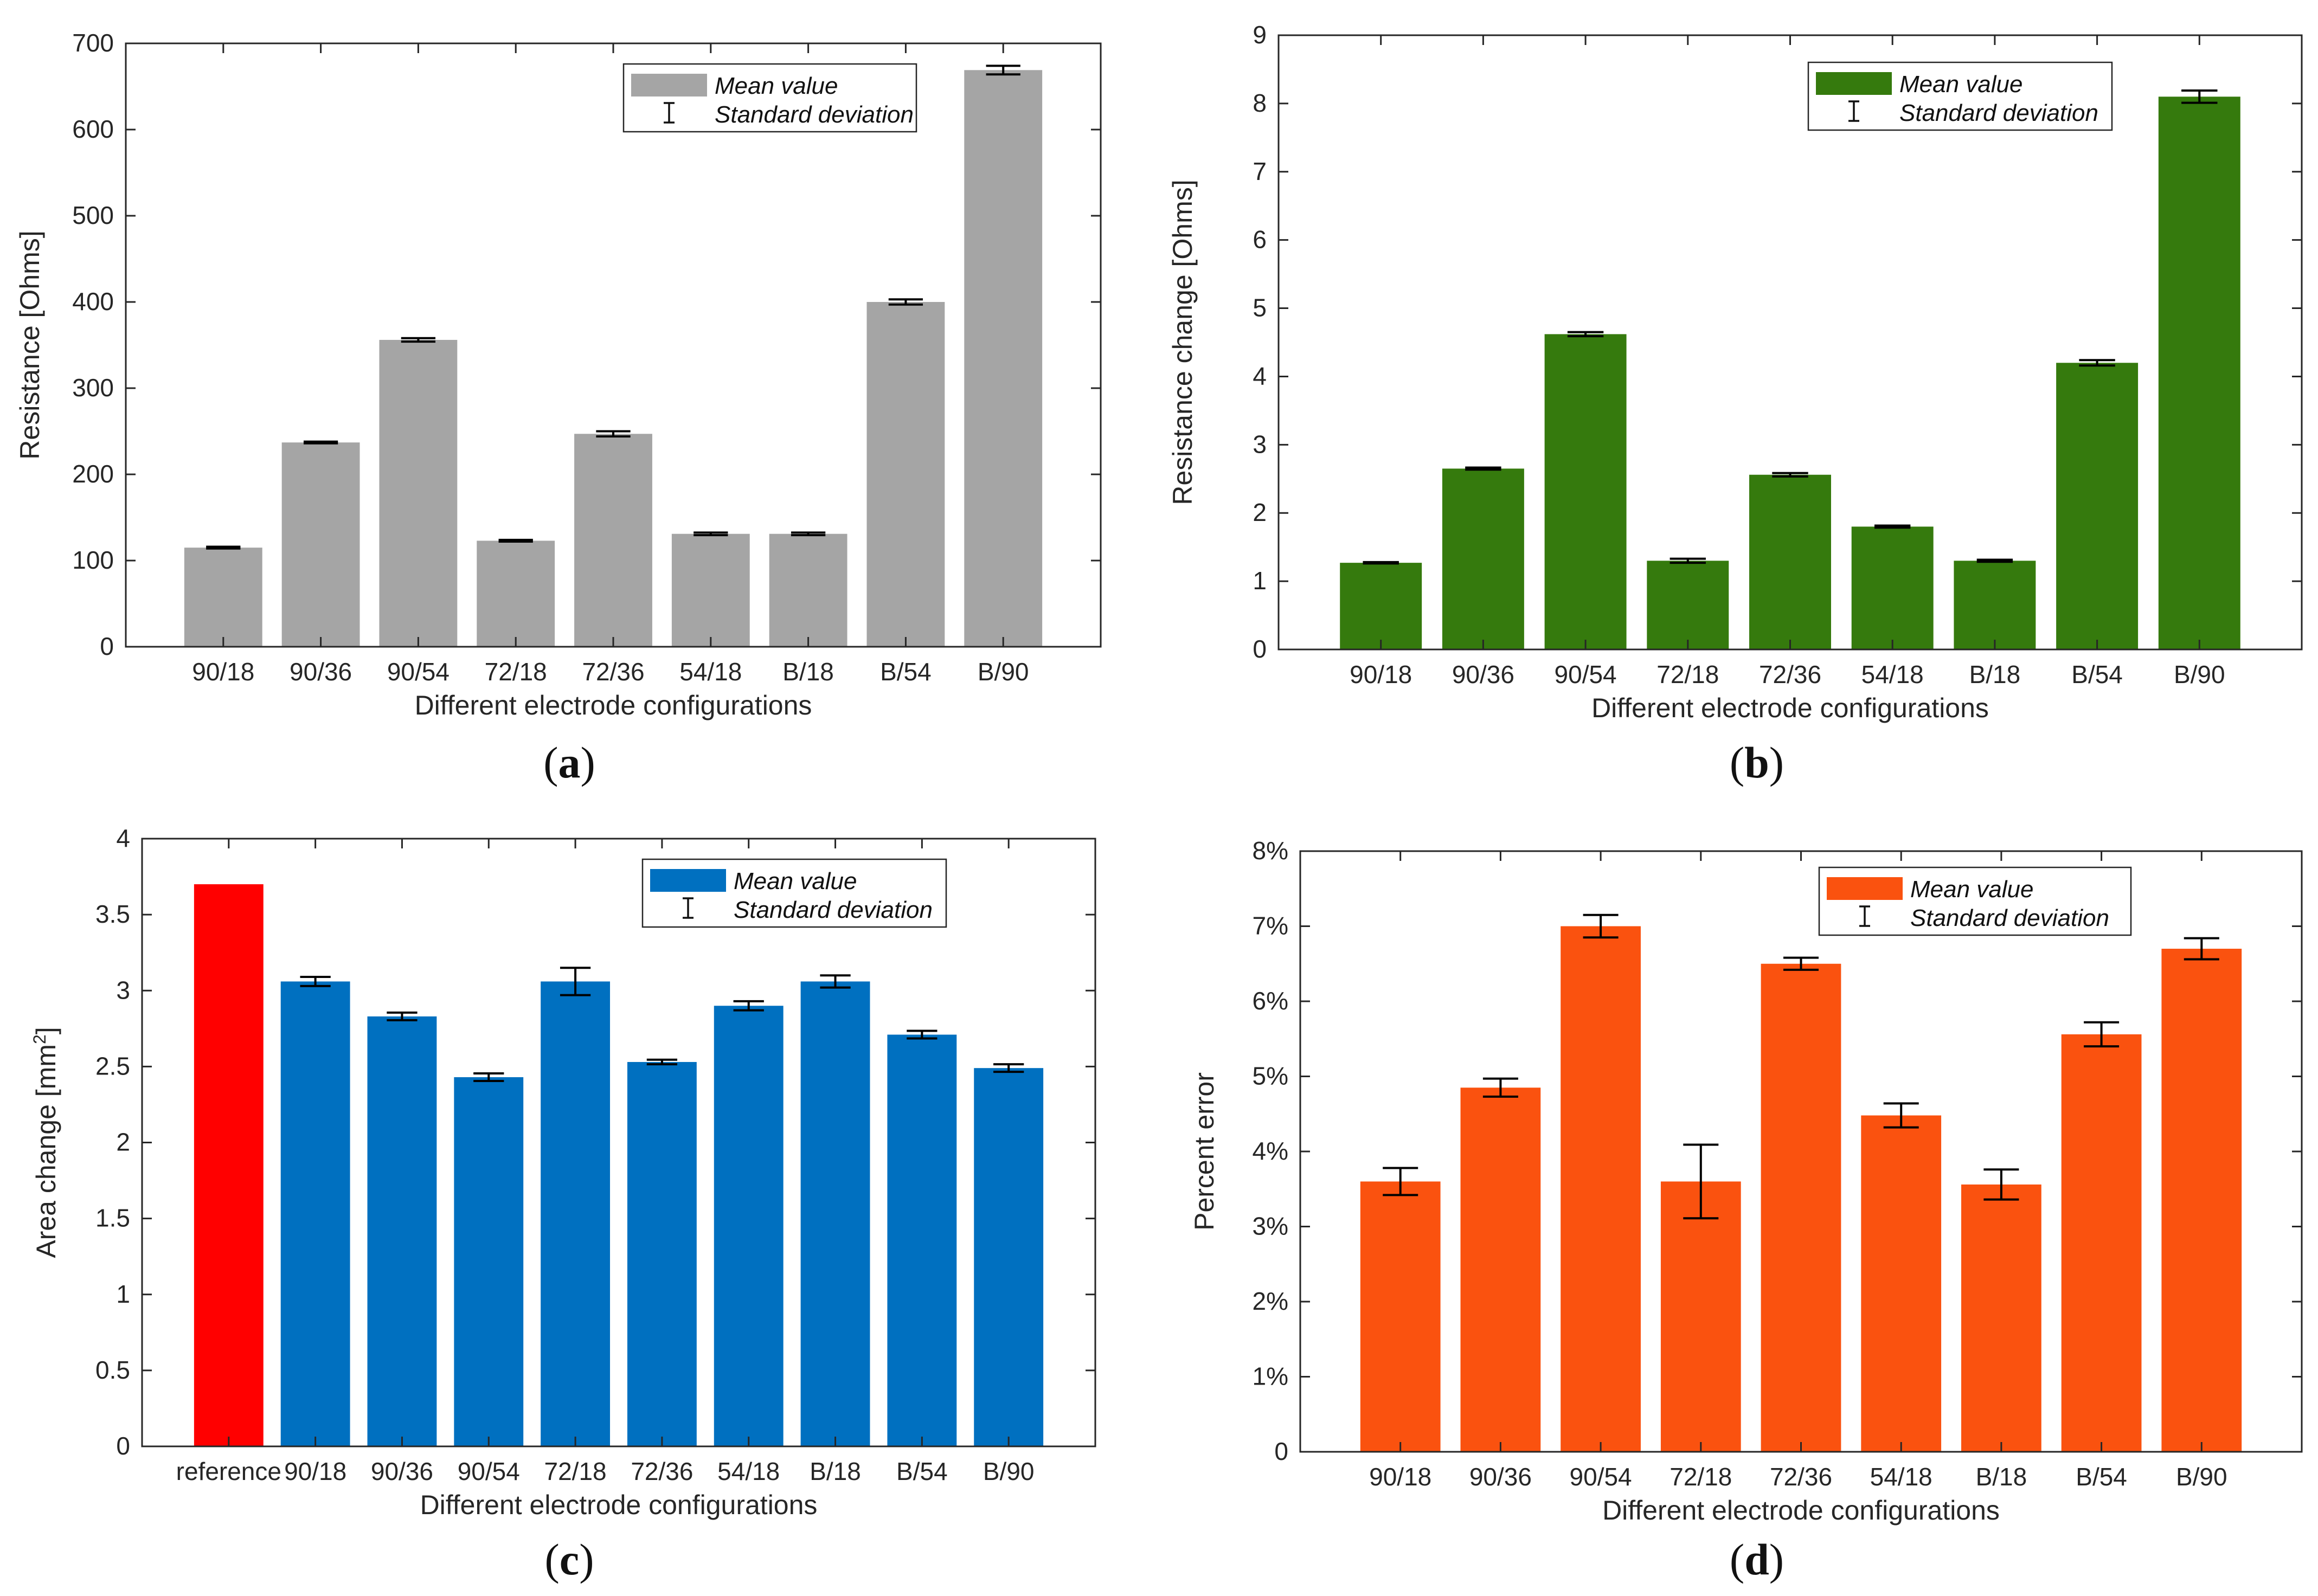  I want to click on ytick-label: 100, so click(93, 560).